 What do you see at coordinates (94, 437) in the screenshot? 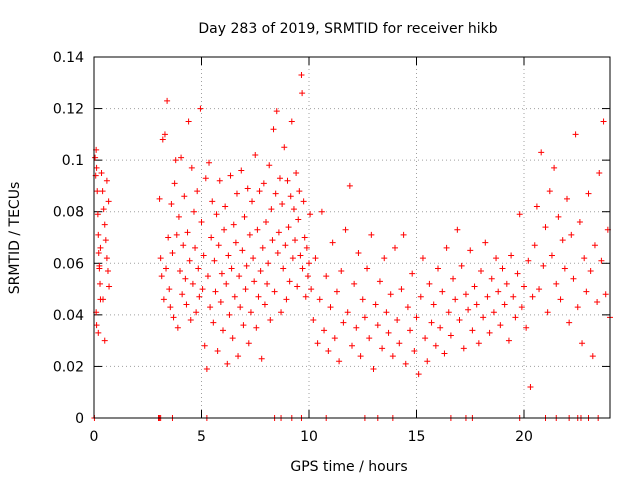
I see `x-tick-label: 0` at bounding box center [94, 437].